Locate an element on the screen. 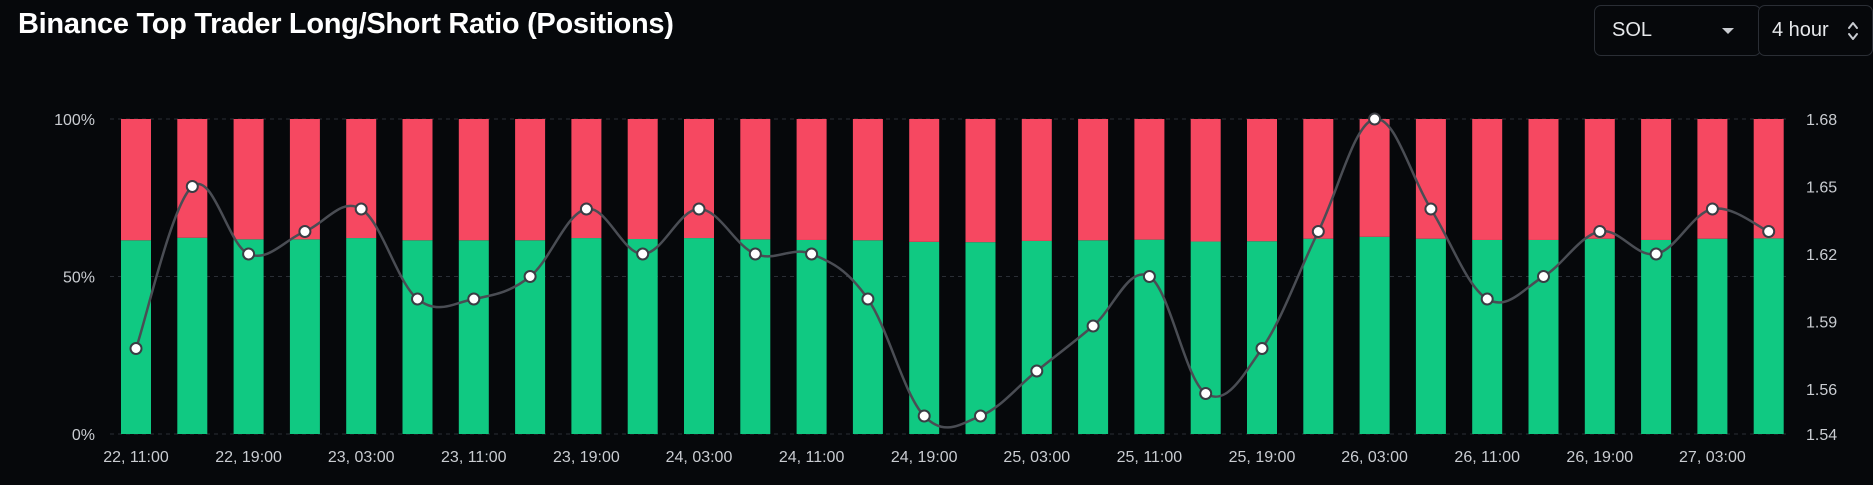 This screenshot has height=485, width=1873. y-right-tick-label: 1.56 is located at coordinates (1821, 390).